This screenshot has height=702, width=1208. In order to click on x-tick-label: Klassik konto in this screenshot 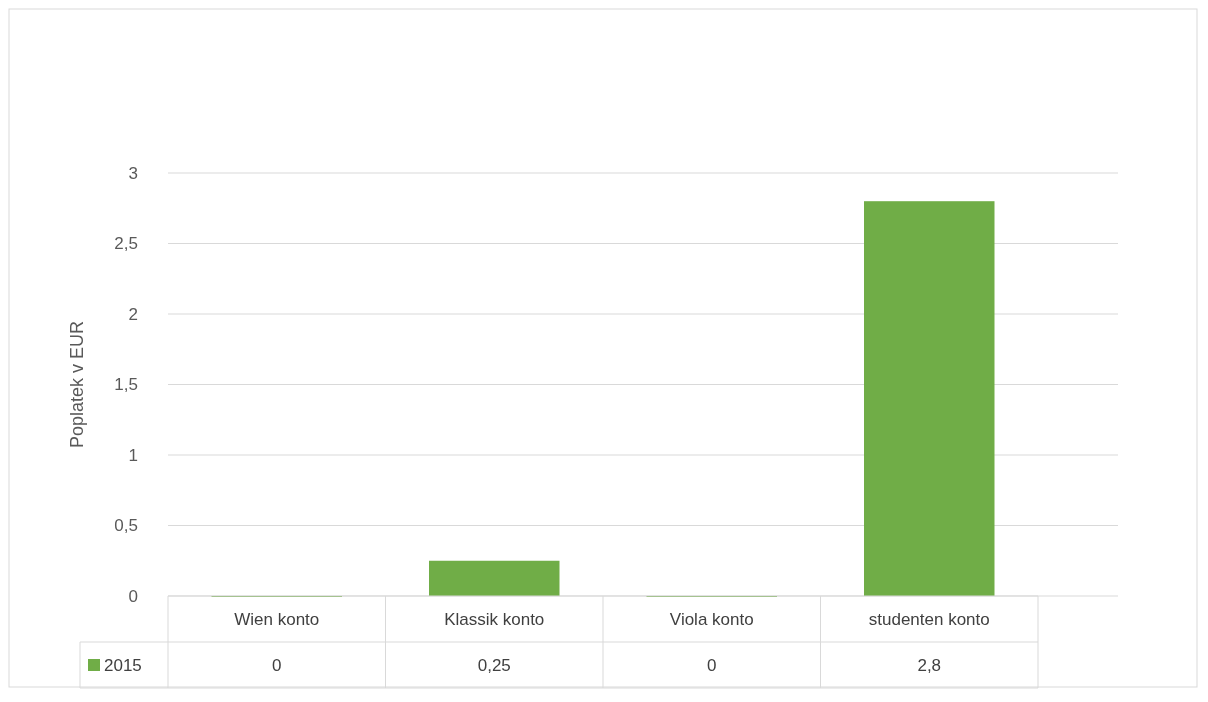, I will do `click(494, 619)`.